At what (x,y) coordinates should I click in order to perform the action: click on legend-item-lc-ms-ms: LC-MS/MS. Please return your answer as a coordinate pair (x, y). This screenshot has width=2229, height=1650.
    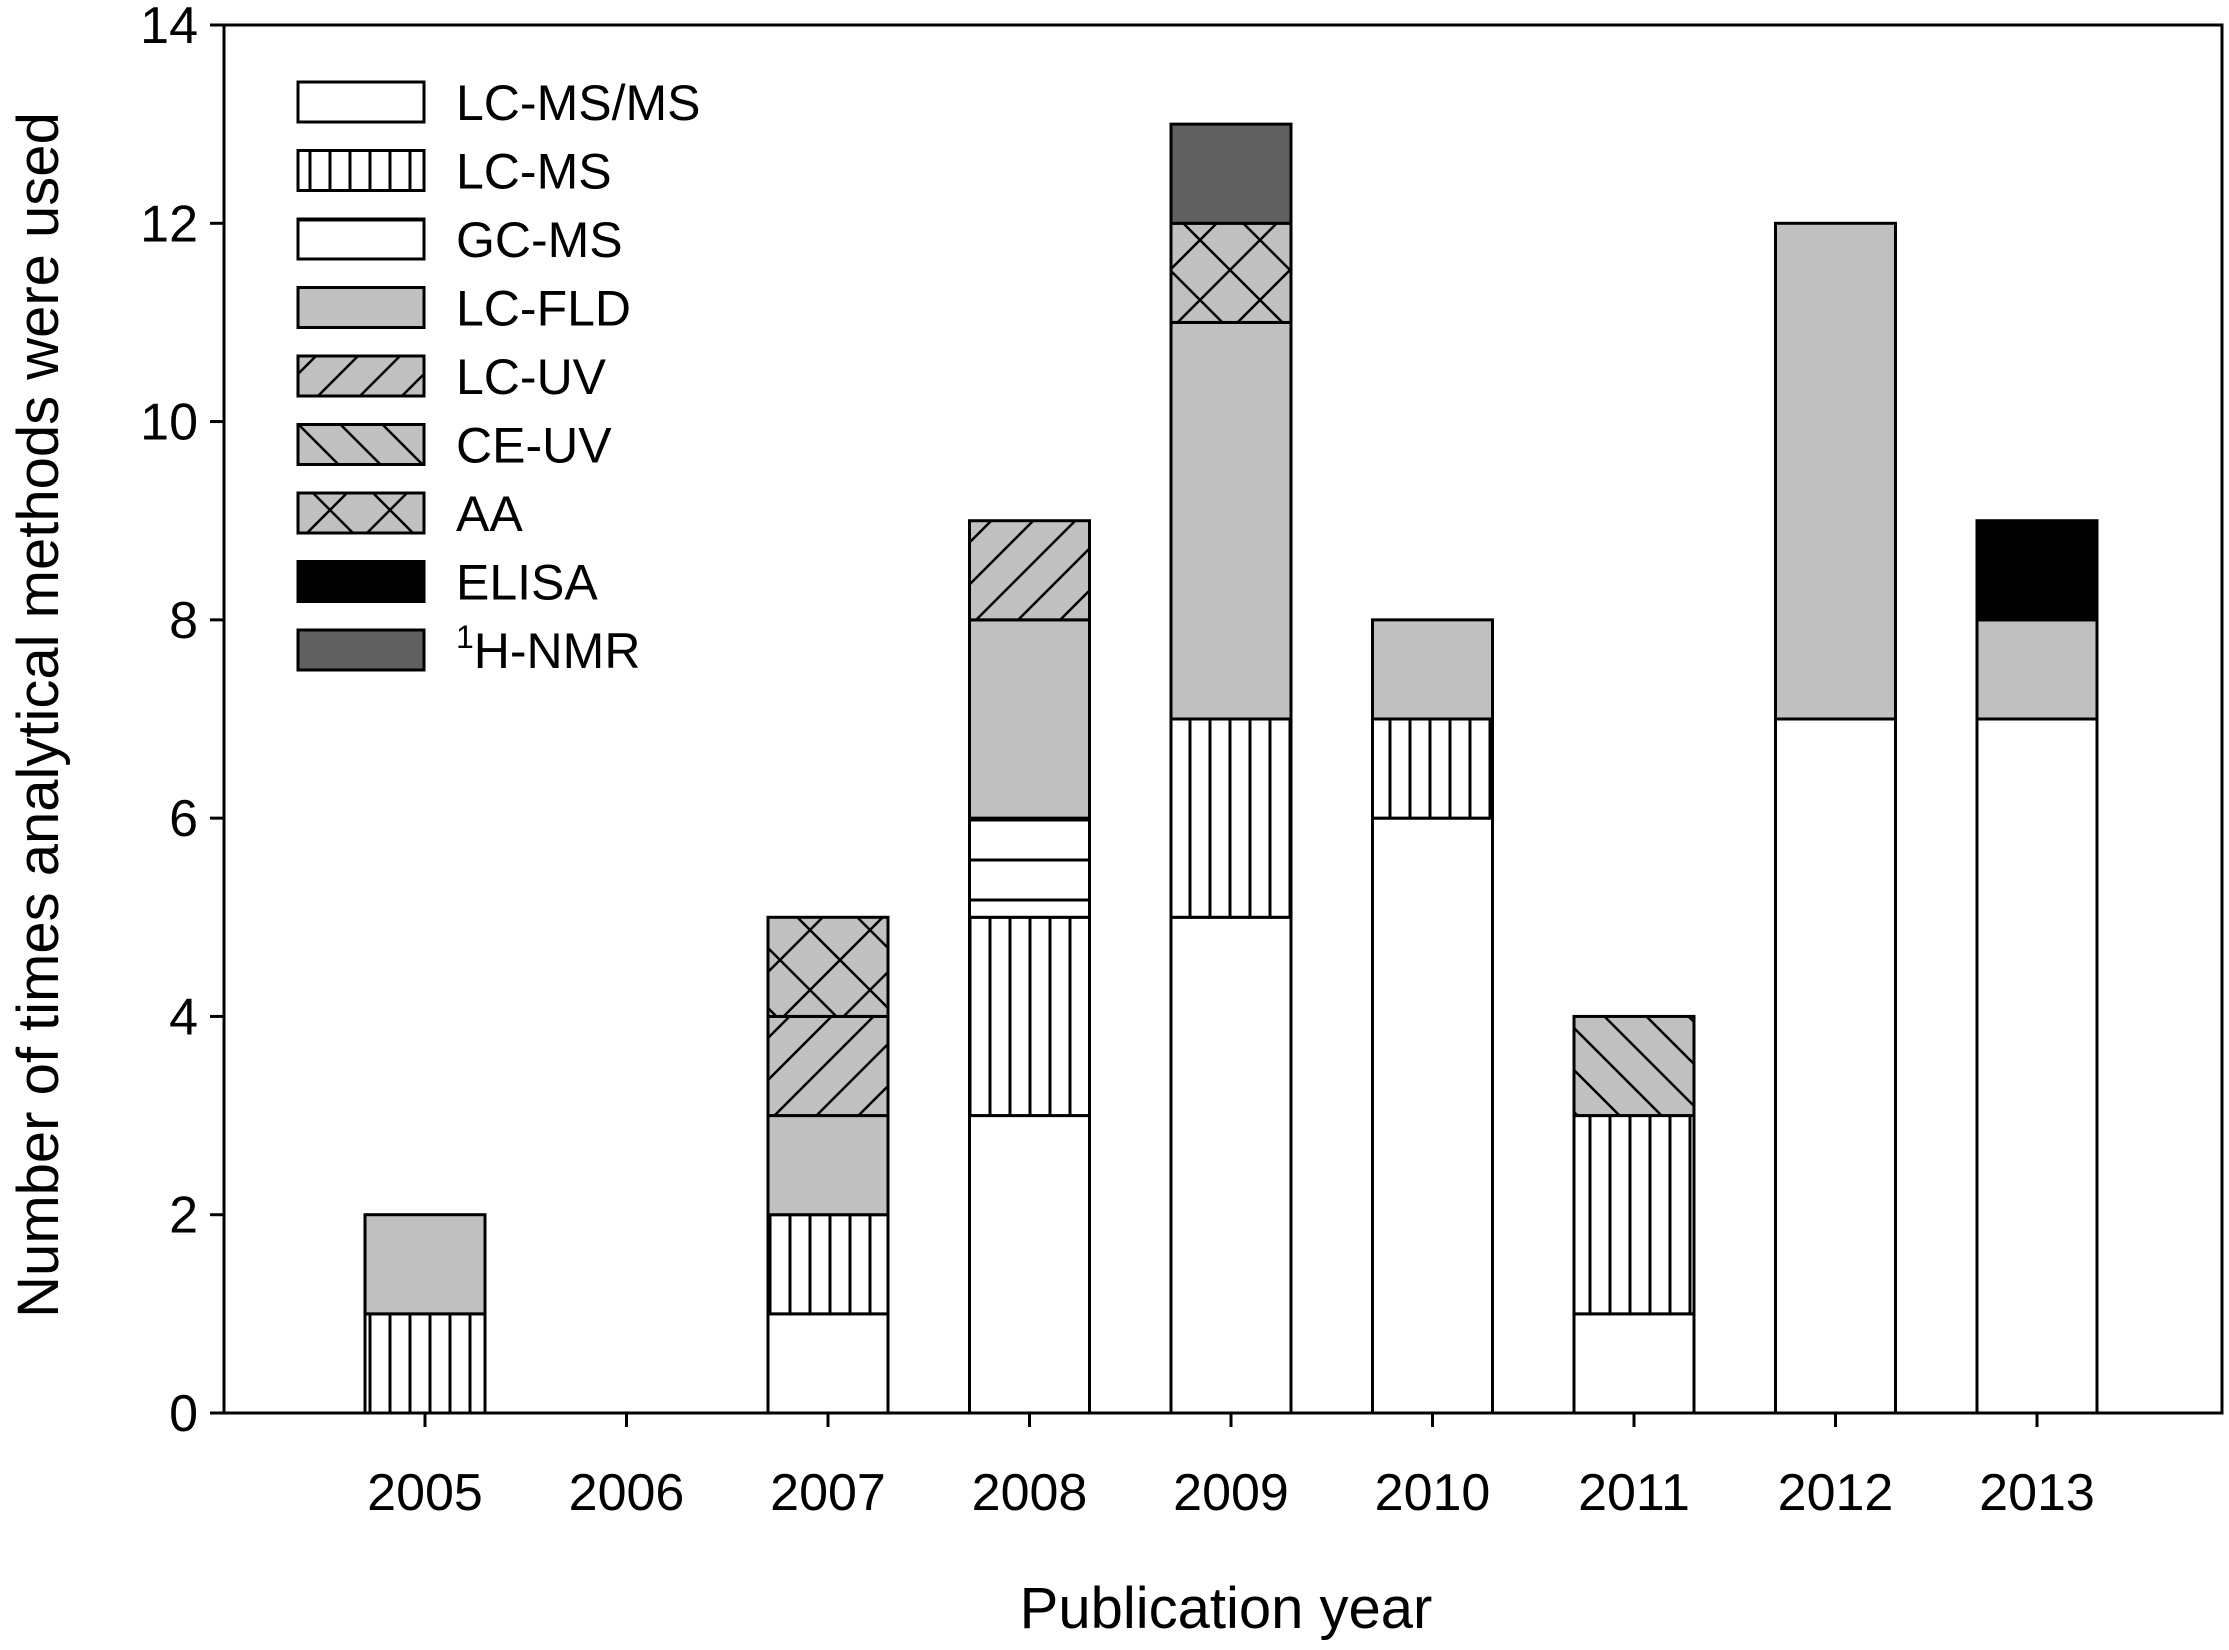
    Looking at the image, I should click on (498, 103).